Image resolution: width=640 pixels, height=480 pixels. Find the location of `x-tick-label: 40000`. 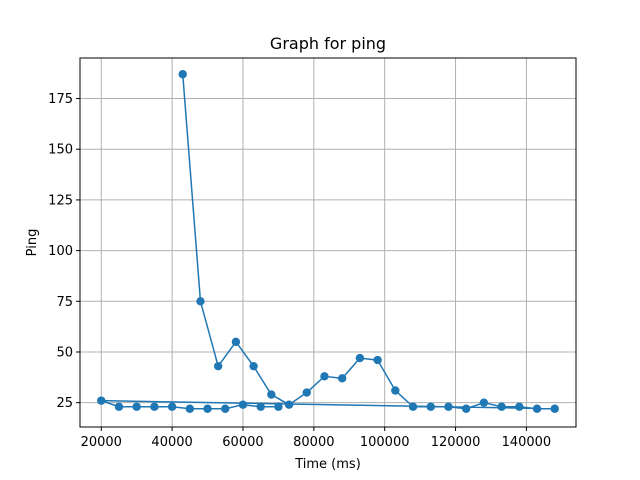

x-tick-label: 40000 is located at coordinates (171, 442).